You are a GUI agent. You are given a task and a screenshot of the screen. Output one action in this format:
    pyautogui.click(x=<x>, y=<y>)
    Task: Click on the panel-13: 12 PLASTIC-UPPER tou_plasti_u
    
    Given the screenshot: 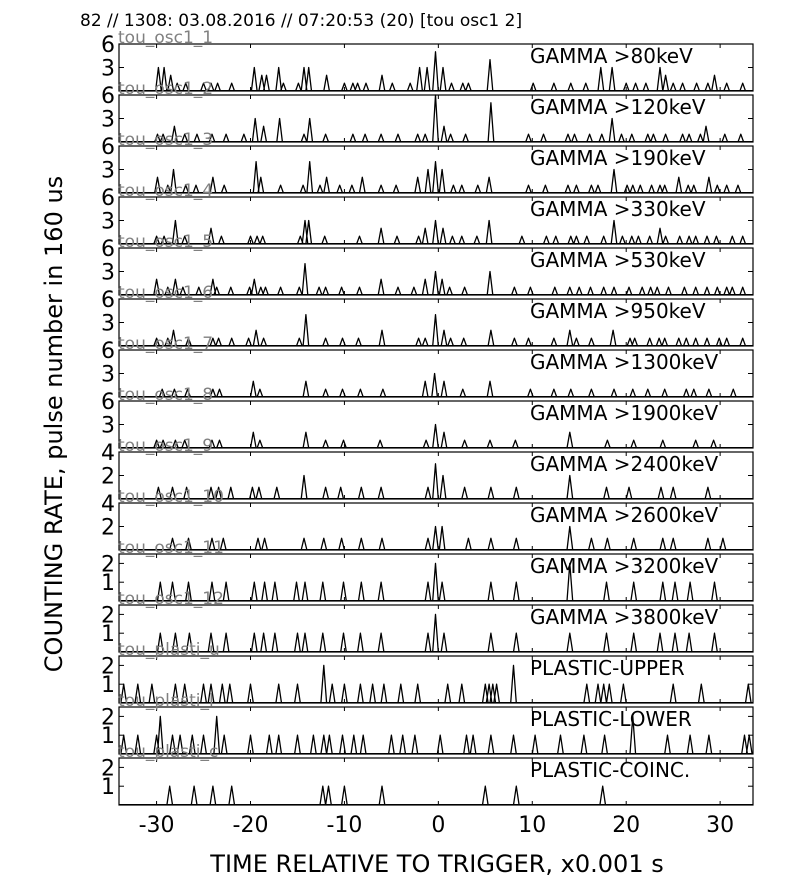 What is the action you would take?
    pyautogui.click(x=427, y=672)
    